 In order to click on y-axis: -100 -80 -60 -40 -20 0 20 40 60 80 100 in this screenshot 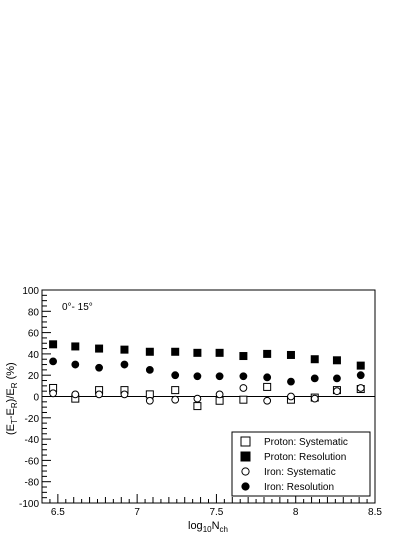, I will do `click(35, 398)`.